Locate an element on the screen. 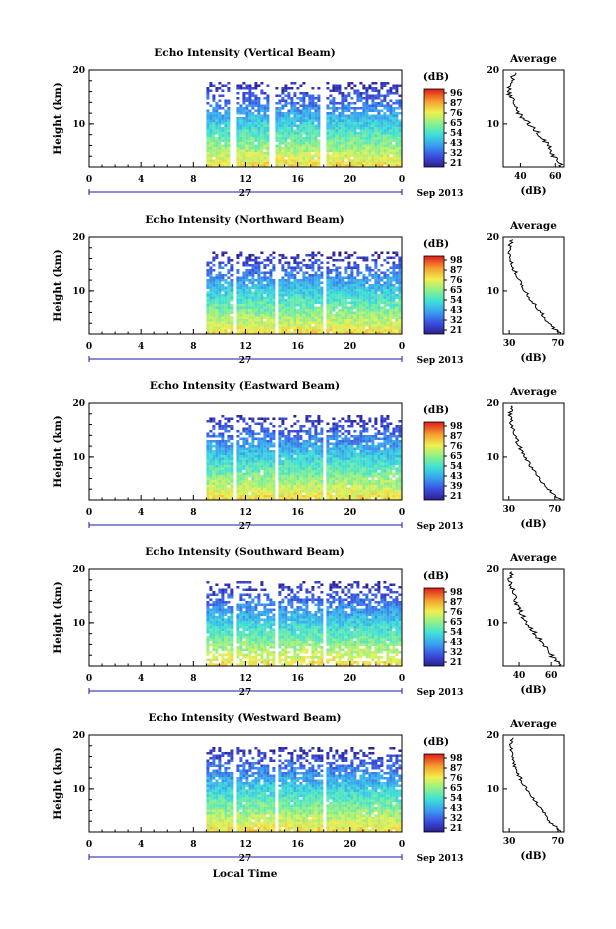 The height and width of the screenshot is (929, 616). panel-title: Echo Intensity (Southward Beam) is located at coordinates (244, 552).